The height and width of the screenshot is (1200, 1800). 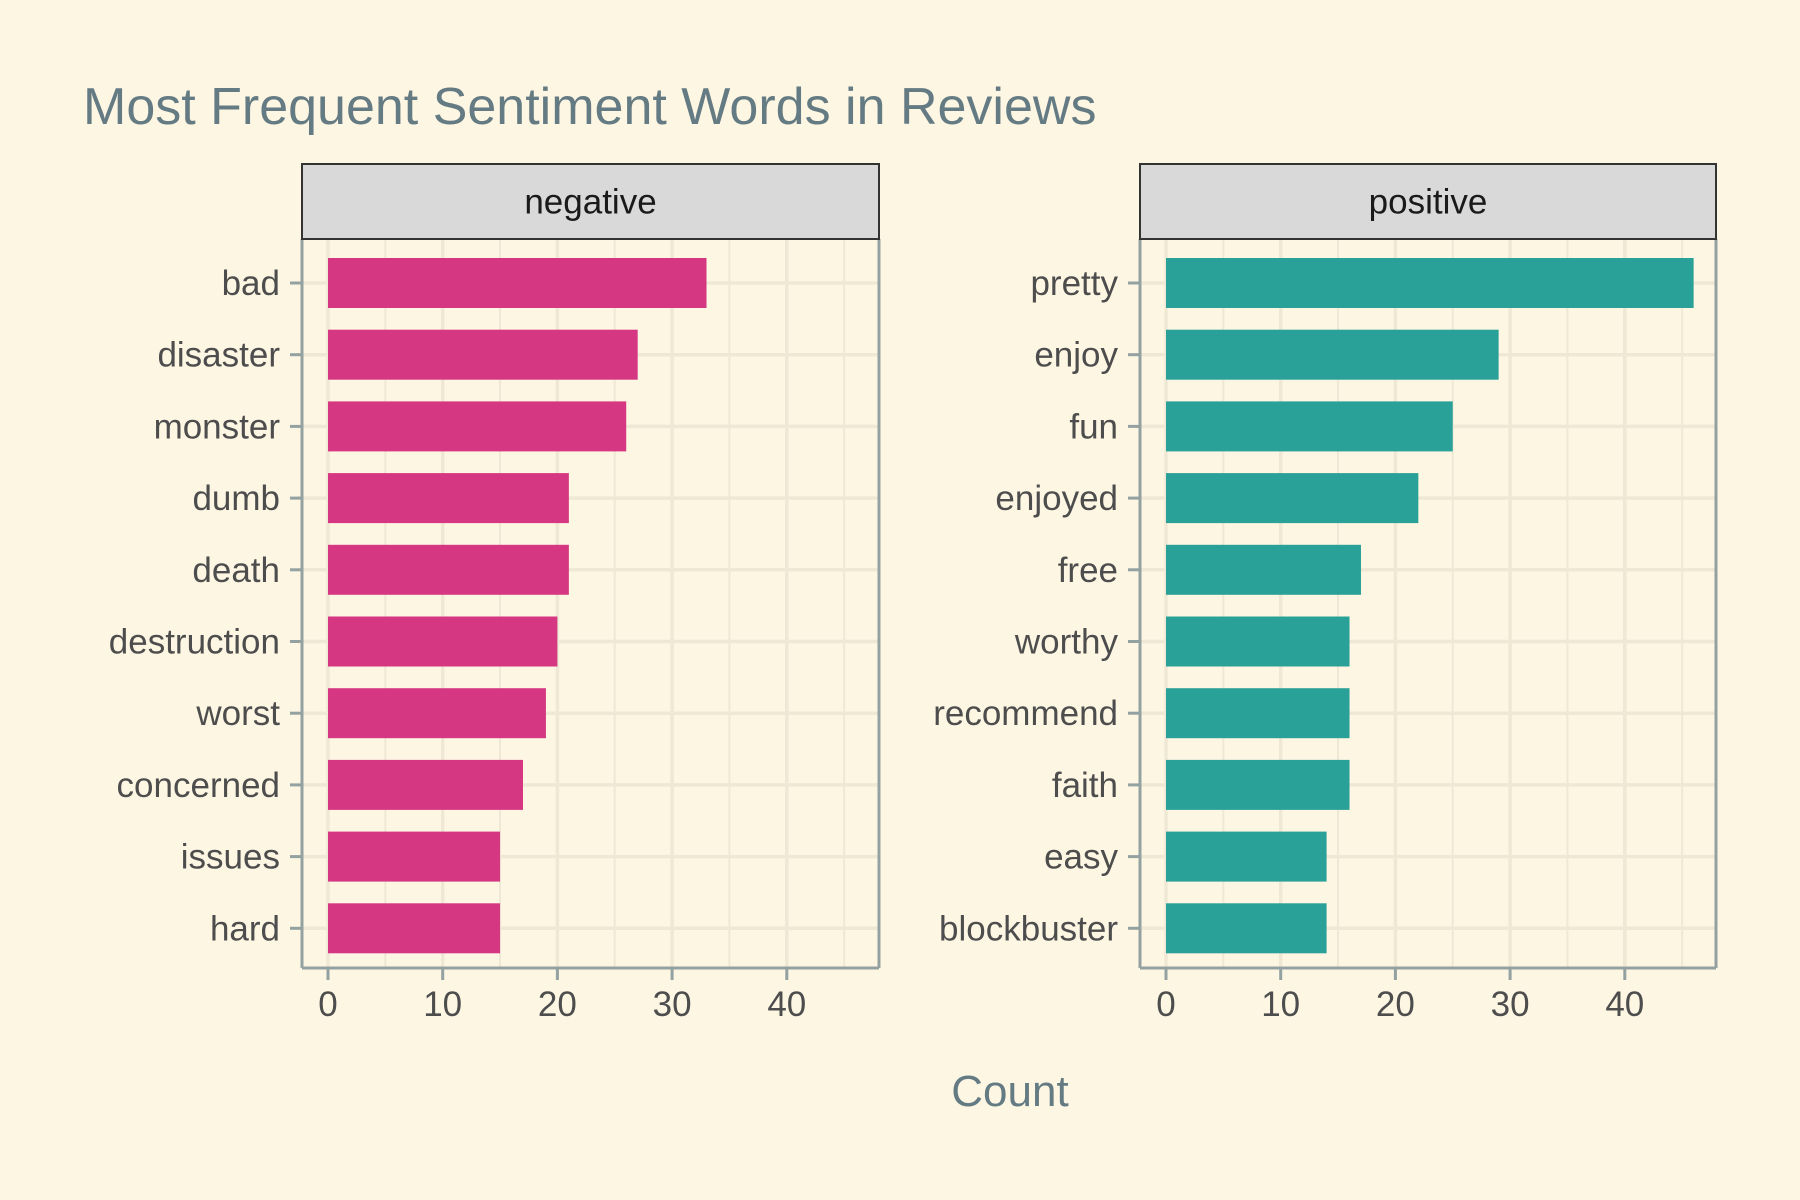 What do you see at coordinates (1066, 642) in the screenshot?
I see `category-label: worthy` at bounding box center [1066, 642].